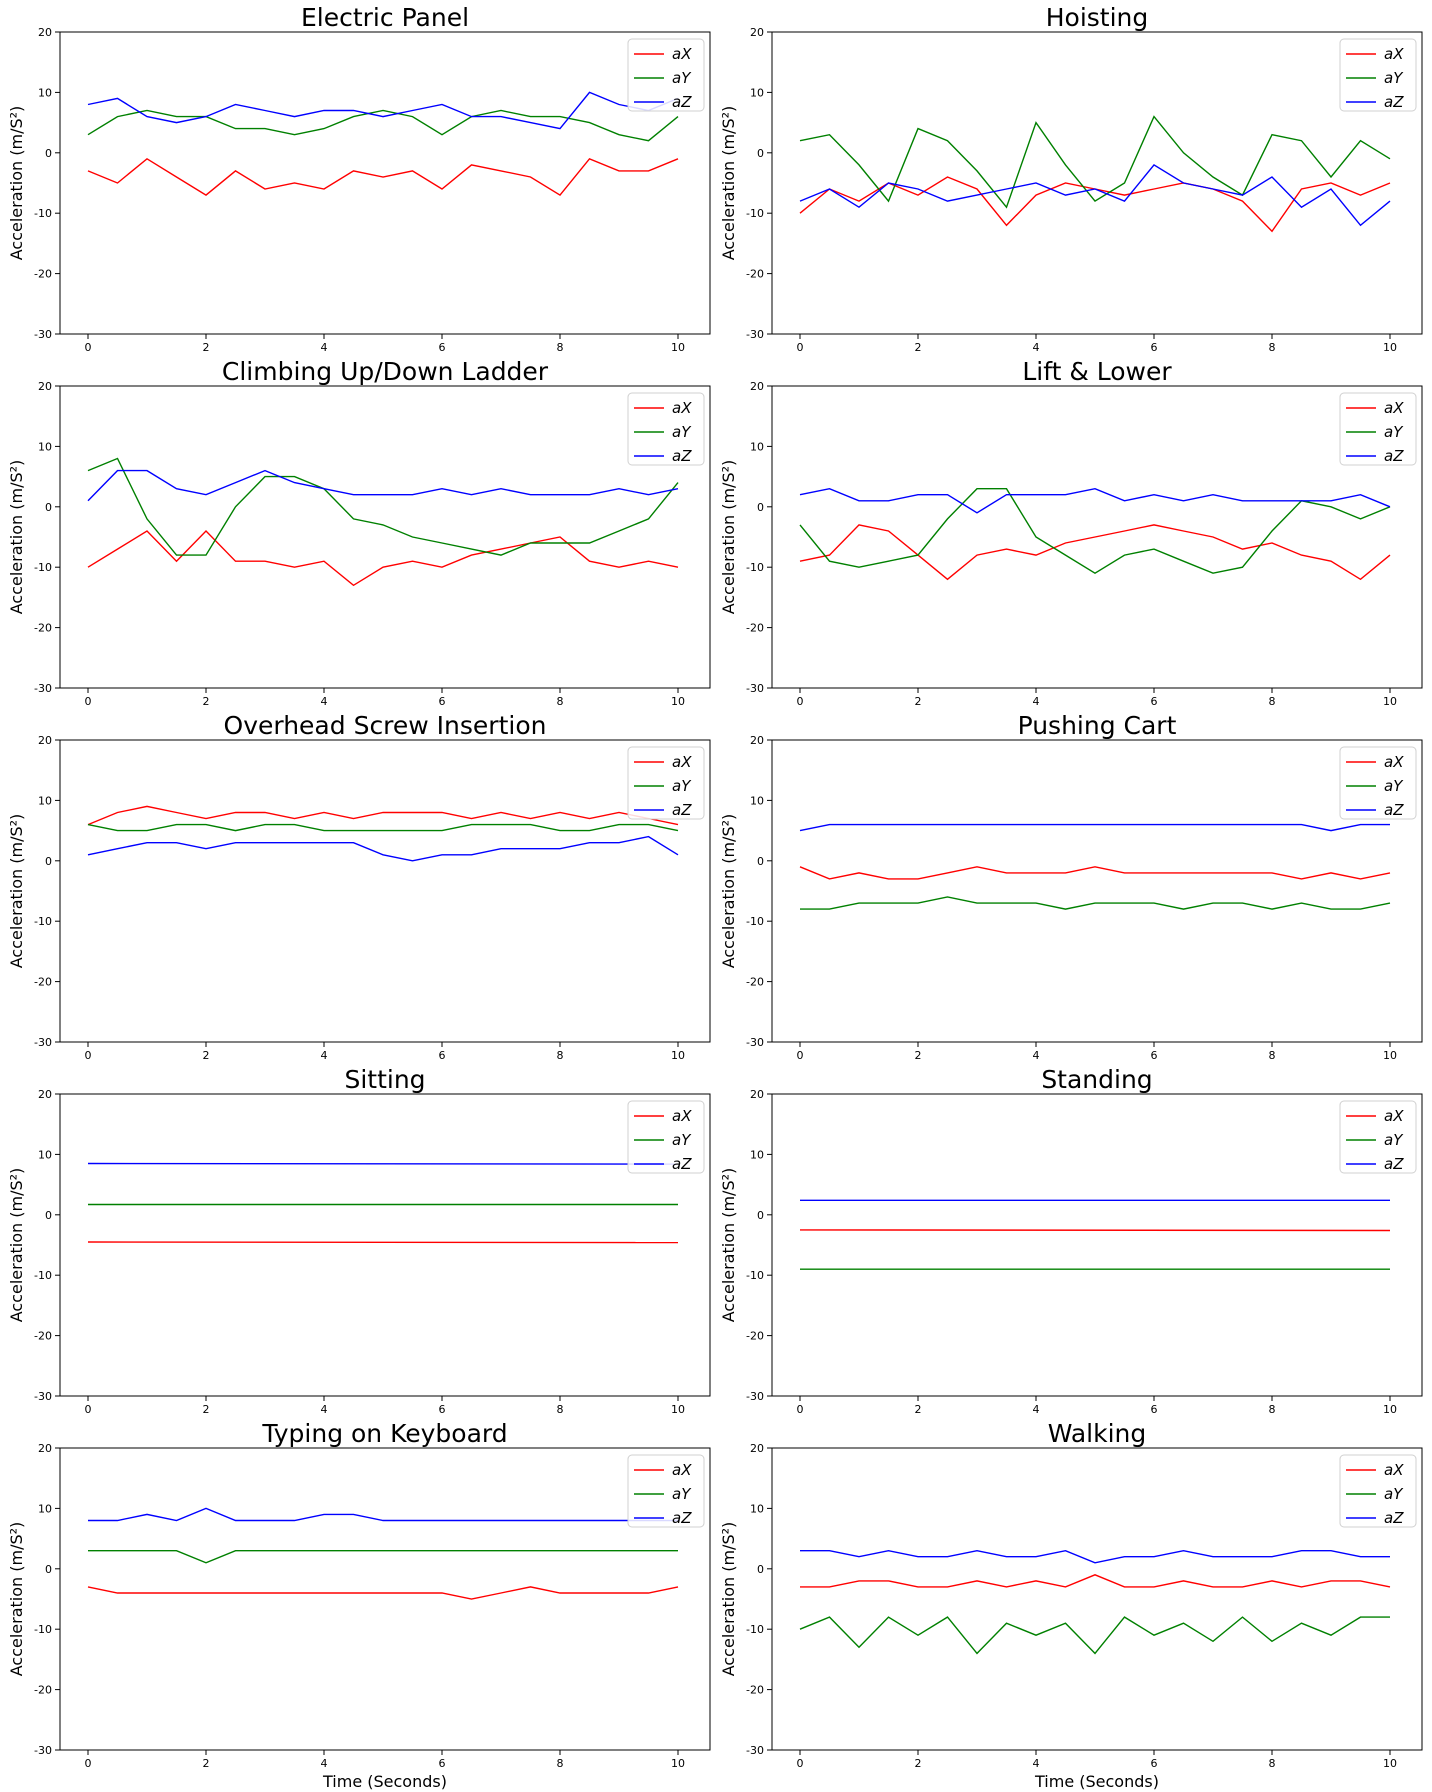 The width and height of the screenshot is (1432, 1792). What do you see at coordinates (1095, 204) in the screenshot?
I see `series-line-ax` at bounding box center [1095, 204].